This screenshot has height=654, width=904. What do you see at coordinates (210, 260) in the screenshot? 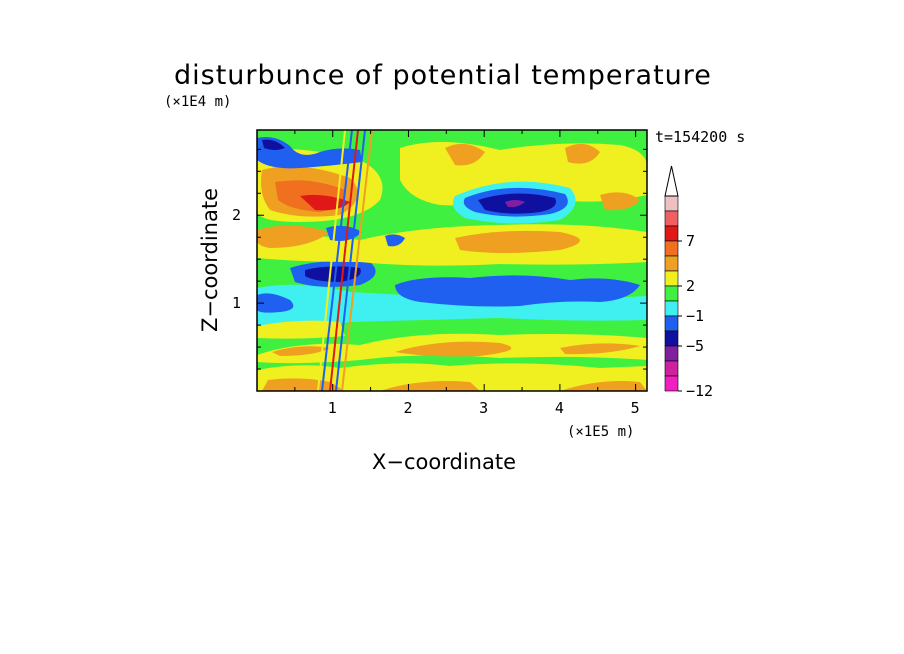
I see `y-axis-title: Z−coordinate` at bounding box center [210, 260].